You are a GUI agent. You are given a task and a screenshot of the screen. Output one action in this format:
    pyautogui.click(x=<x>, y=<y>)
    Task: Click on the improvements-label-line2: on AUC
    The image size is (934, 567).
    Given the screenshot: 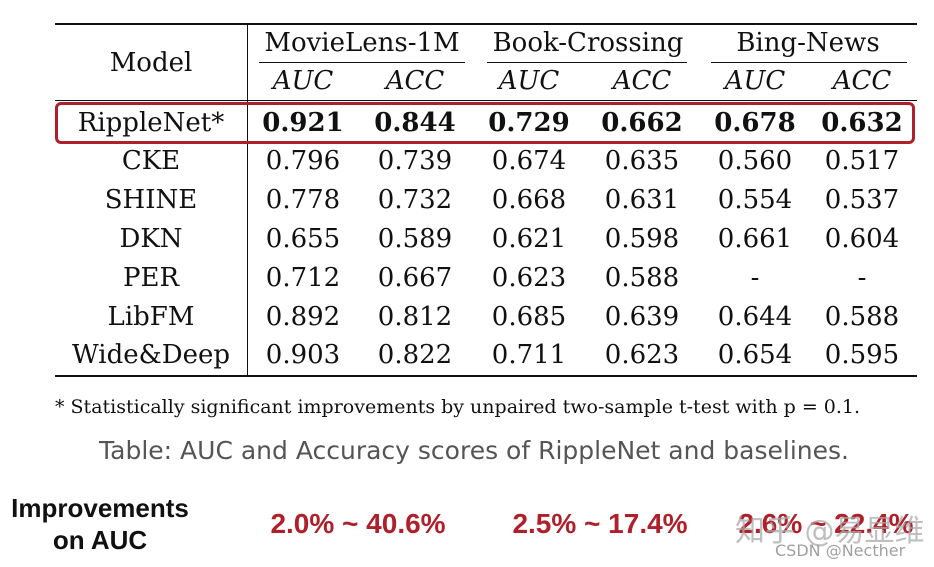 What is the action you would take?
    pyautogui.click(x=100, y=540)
    